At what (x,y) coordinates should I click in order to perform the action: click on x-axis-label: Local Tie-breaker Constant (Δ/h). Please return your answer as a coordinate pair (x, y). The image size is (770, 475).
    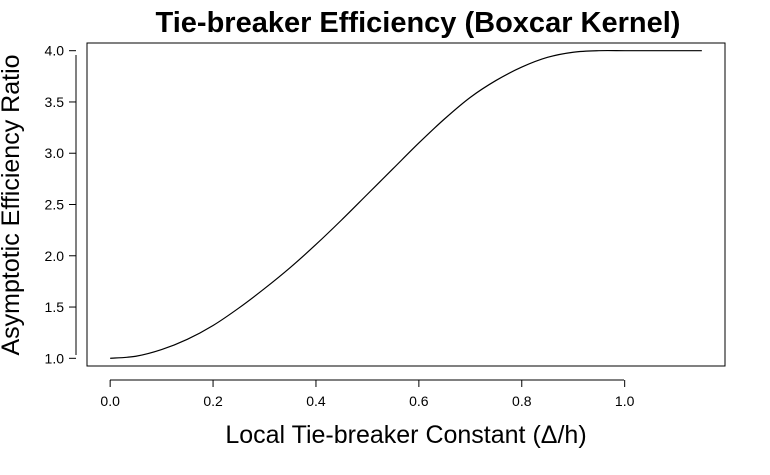
    Looking at the image, I should click on (405, 435).